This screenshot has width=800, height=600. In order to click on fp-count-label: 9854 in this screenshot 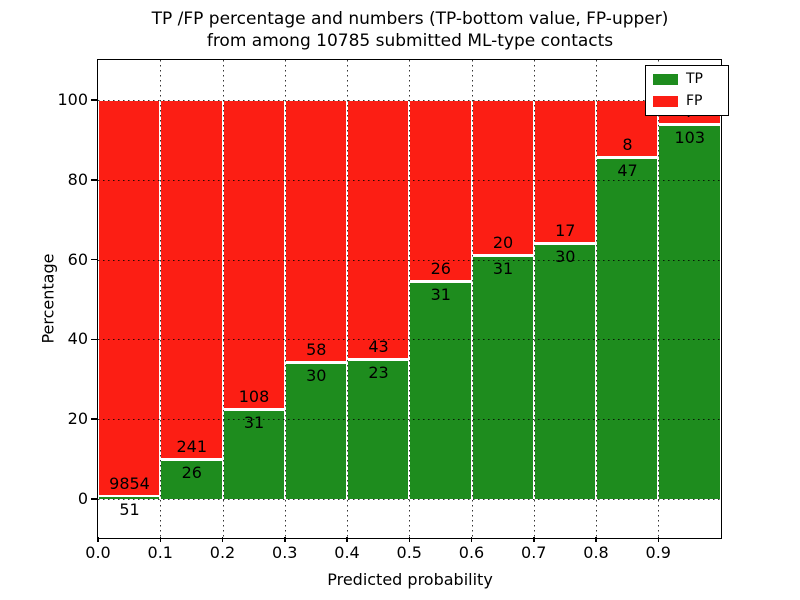, I will do `click(129, 483)`.